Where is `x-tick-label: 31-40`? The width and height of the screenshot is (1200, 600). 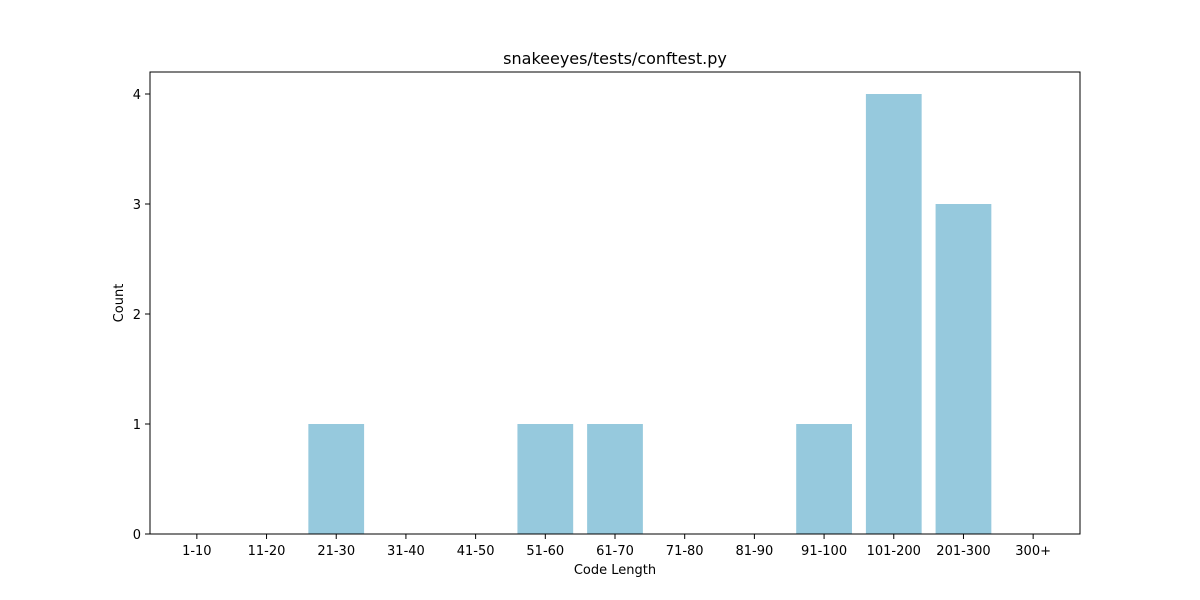
x-tick-label: 31-40 is located at coordinates (406, 551).